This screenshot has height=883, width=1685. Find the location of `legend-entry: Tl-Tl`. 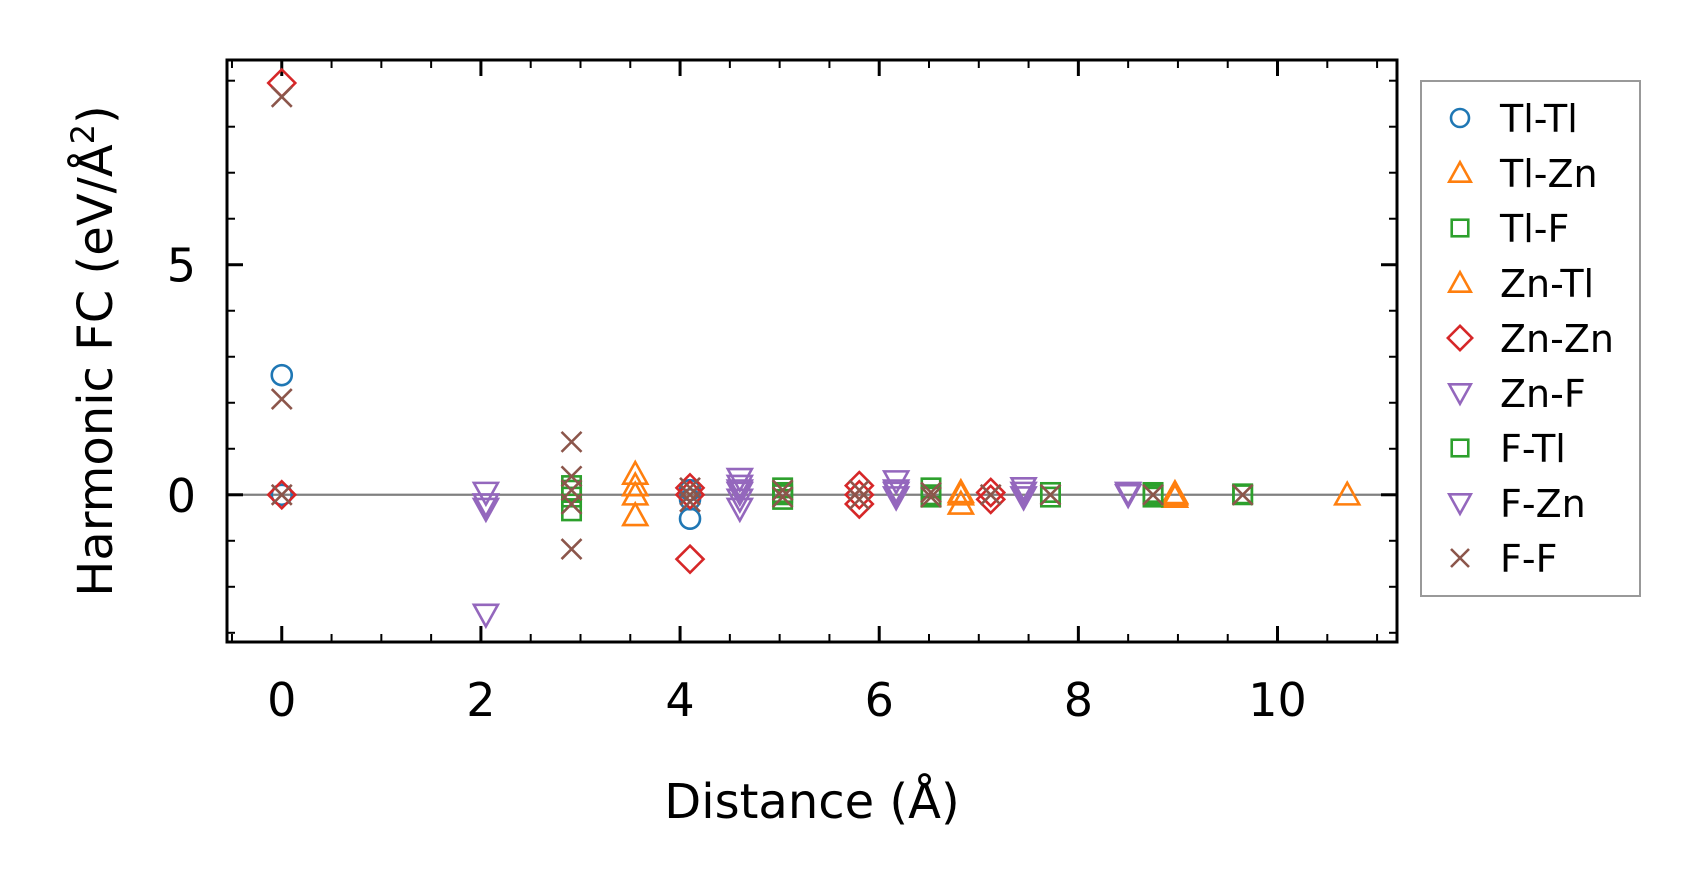

legend-entry: Tl-Tl is located at coordinates (1513, 119).